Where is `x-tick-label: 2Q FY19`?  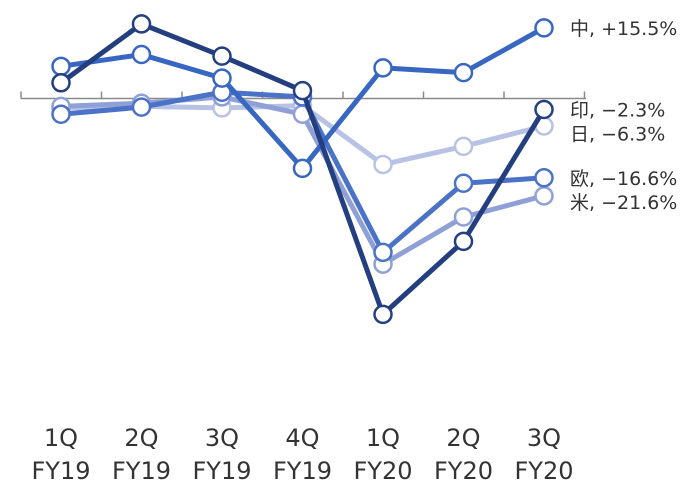 x-tick-label: 2Q FY19 is located at coordinates (141, 454).